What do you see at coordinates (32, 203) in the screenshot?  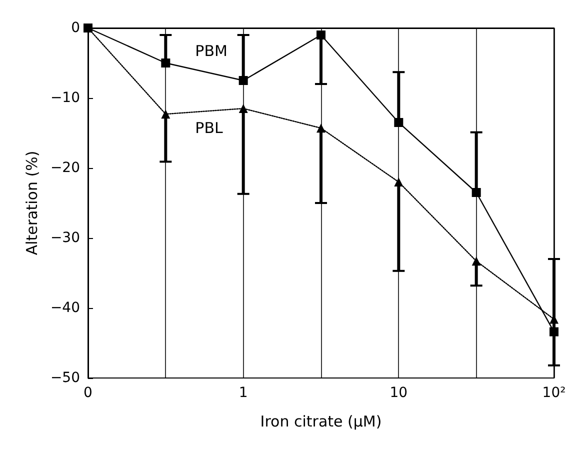 I see `y-axis-title: Alteration (%)` at bounding box center [32, 203].